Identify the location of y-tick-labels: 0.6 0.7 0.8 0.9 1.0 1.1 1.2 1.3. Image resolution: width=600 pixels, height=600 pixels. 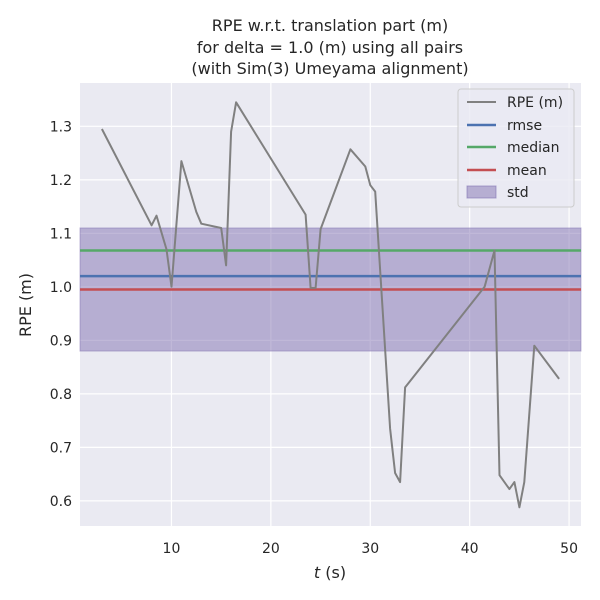
(61, 314).